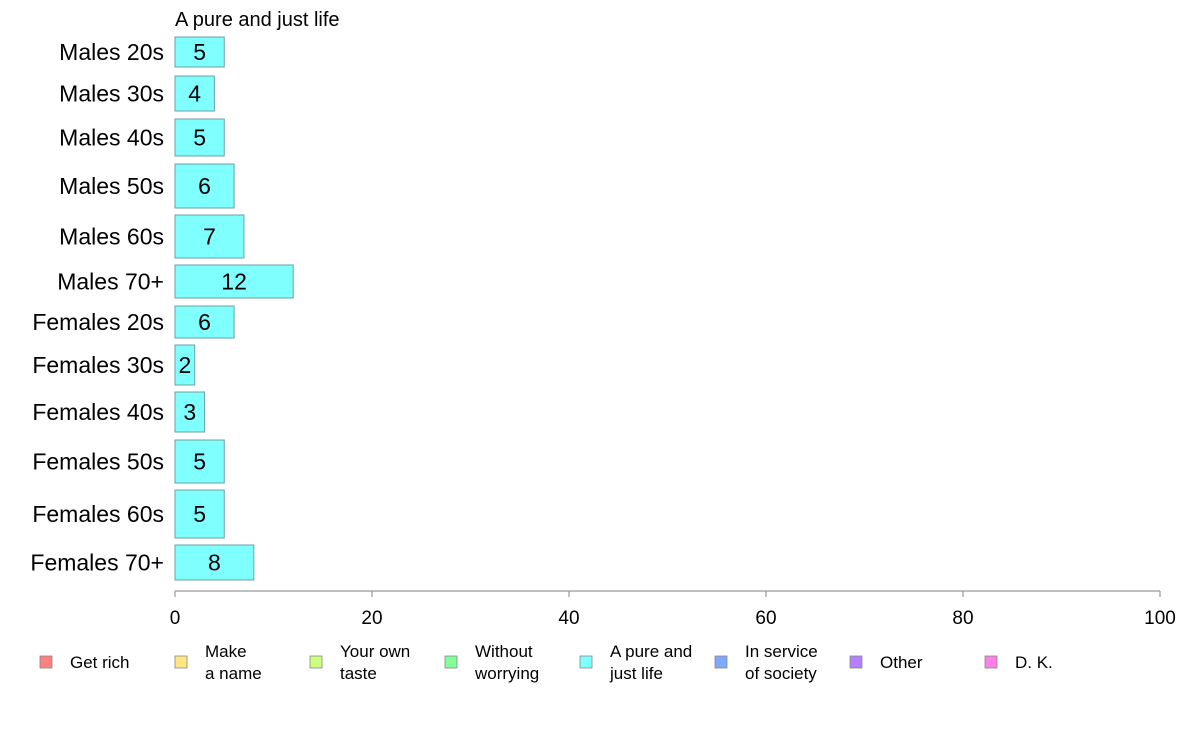  What do you see at coordinates (506, 662) in the screenshot?
I see `legend-label: Without worrying` at bounding box center [506, 662].